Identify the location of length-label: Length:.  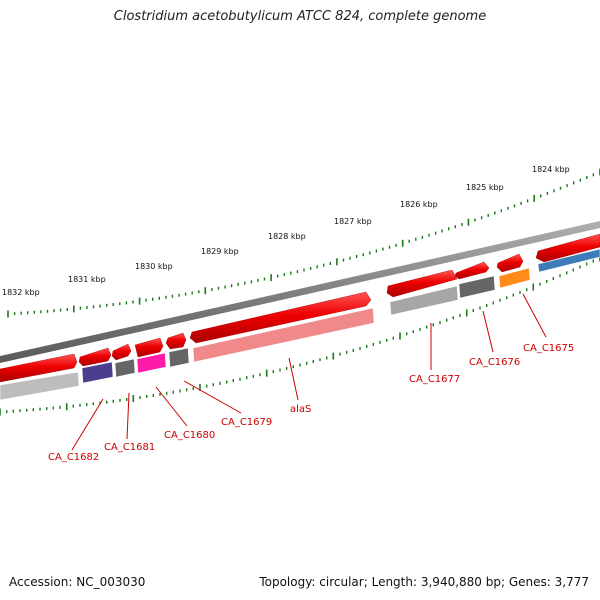
(394, 582).